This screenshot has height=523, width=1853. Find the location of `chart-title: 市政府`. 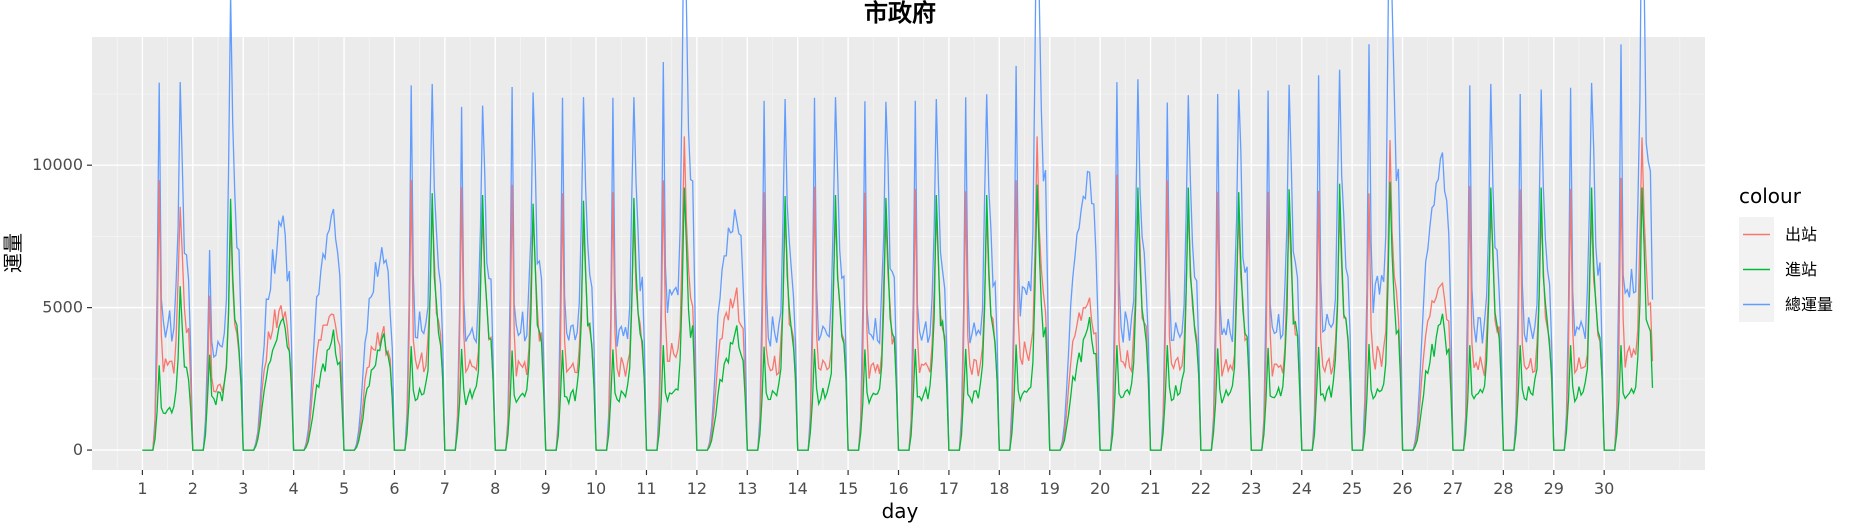

chart-title: 市政府 is located at coordinates (900, 13).